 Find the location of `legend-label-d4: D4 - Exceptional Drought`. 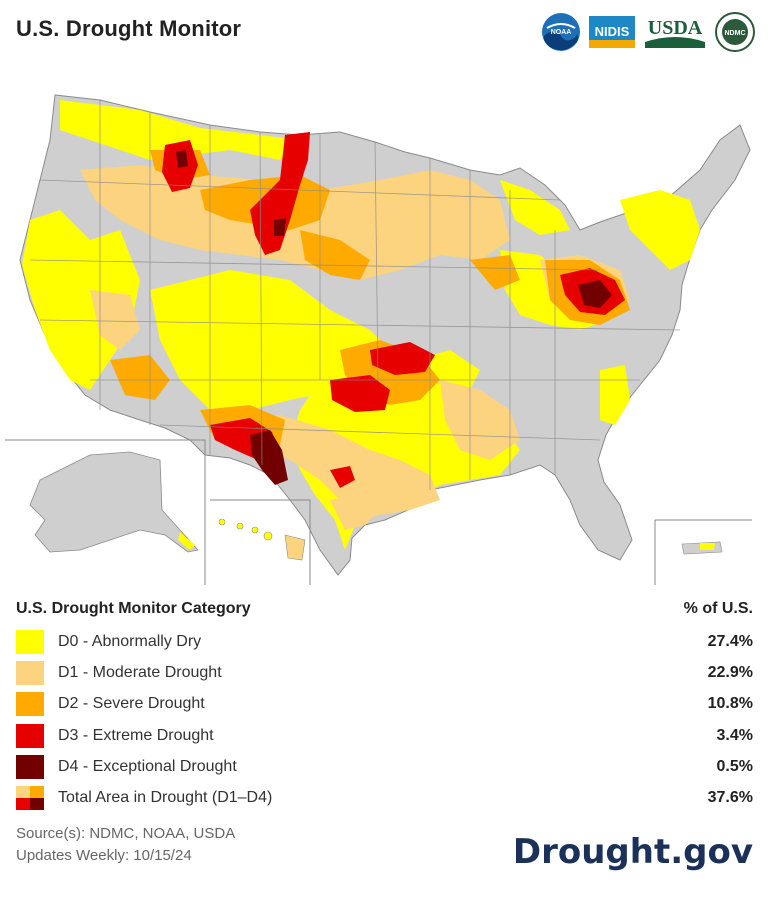

legend-label-d4: D4 - Exceptional Drought is located at coordinates (147, 766).